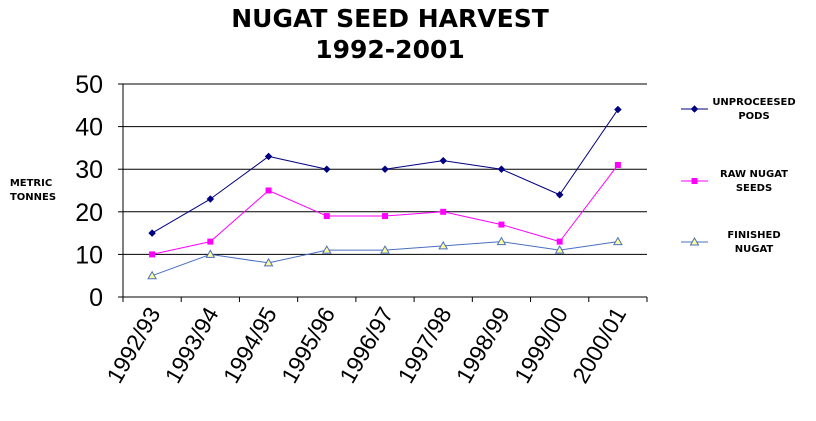  I want to click on chart-title-line-1: NUGAT SEED HARVEST, so click(390, 18).